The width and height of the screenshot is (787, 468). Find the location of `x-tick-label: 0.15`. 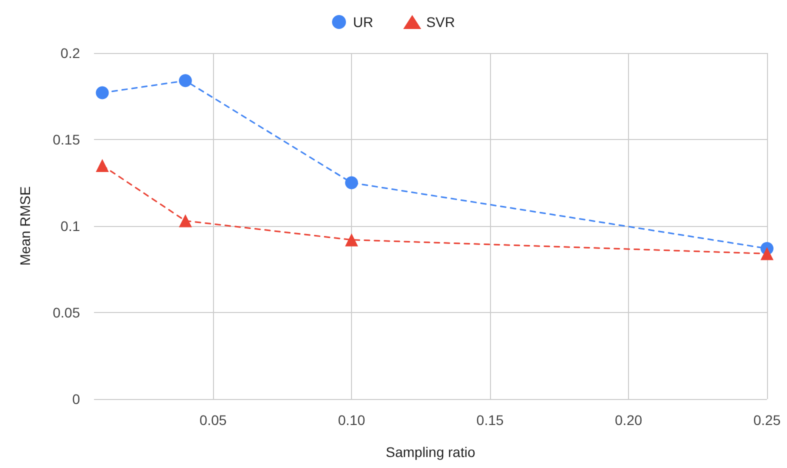

x-tick-label: 0.15 is located at coordinates (490, 420).